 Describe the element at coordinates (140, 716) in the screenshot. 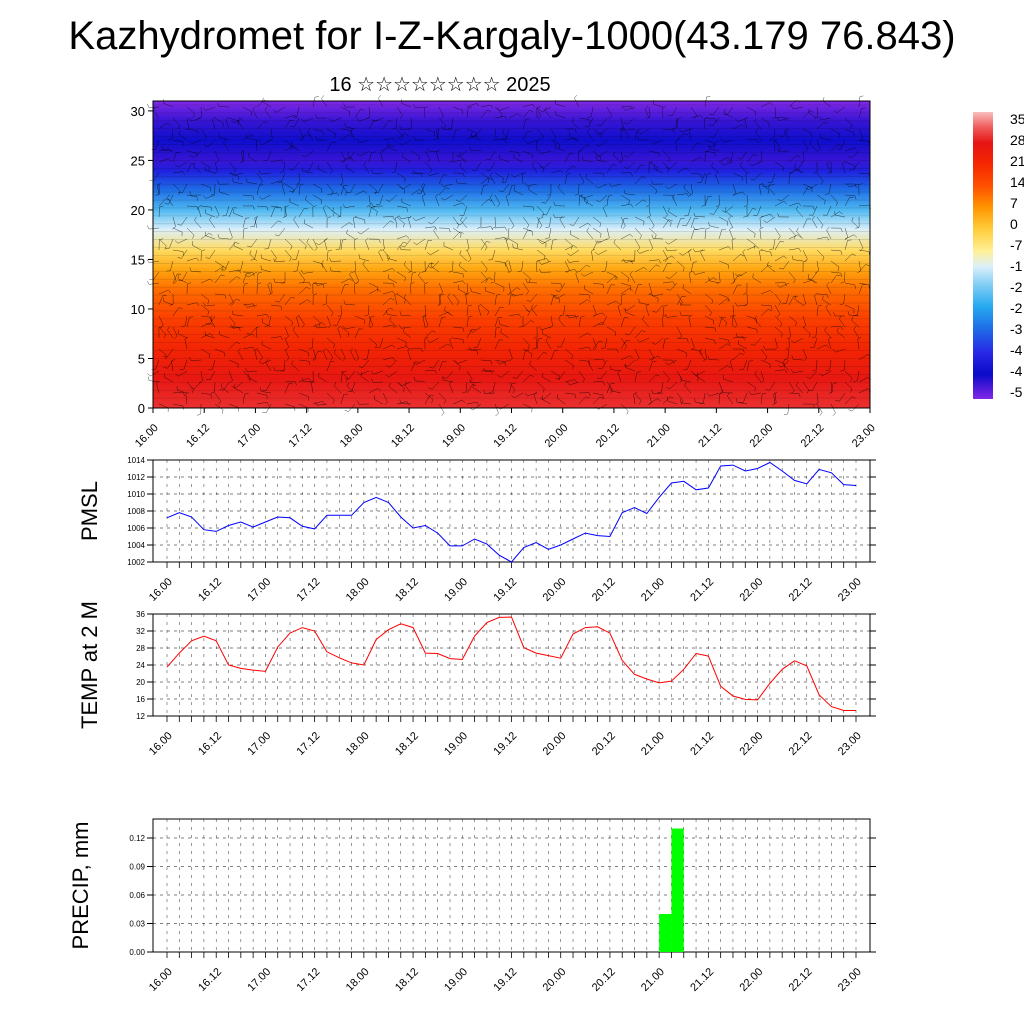

I see `y-tick-label: 12` at that location.